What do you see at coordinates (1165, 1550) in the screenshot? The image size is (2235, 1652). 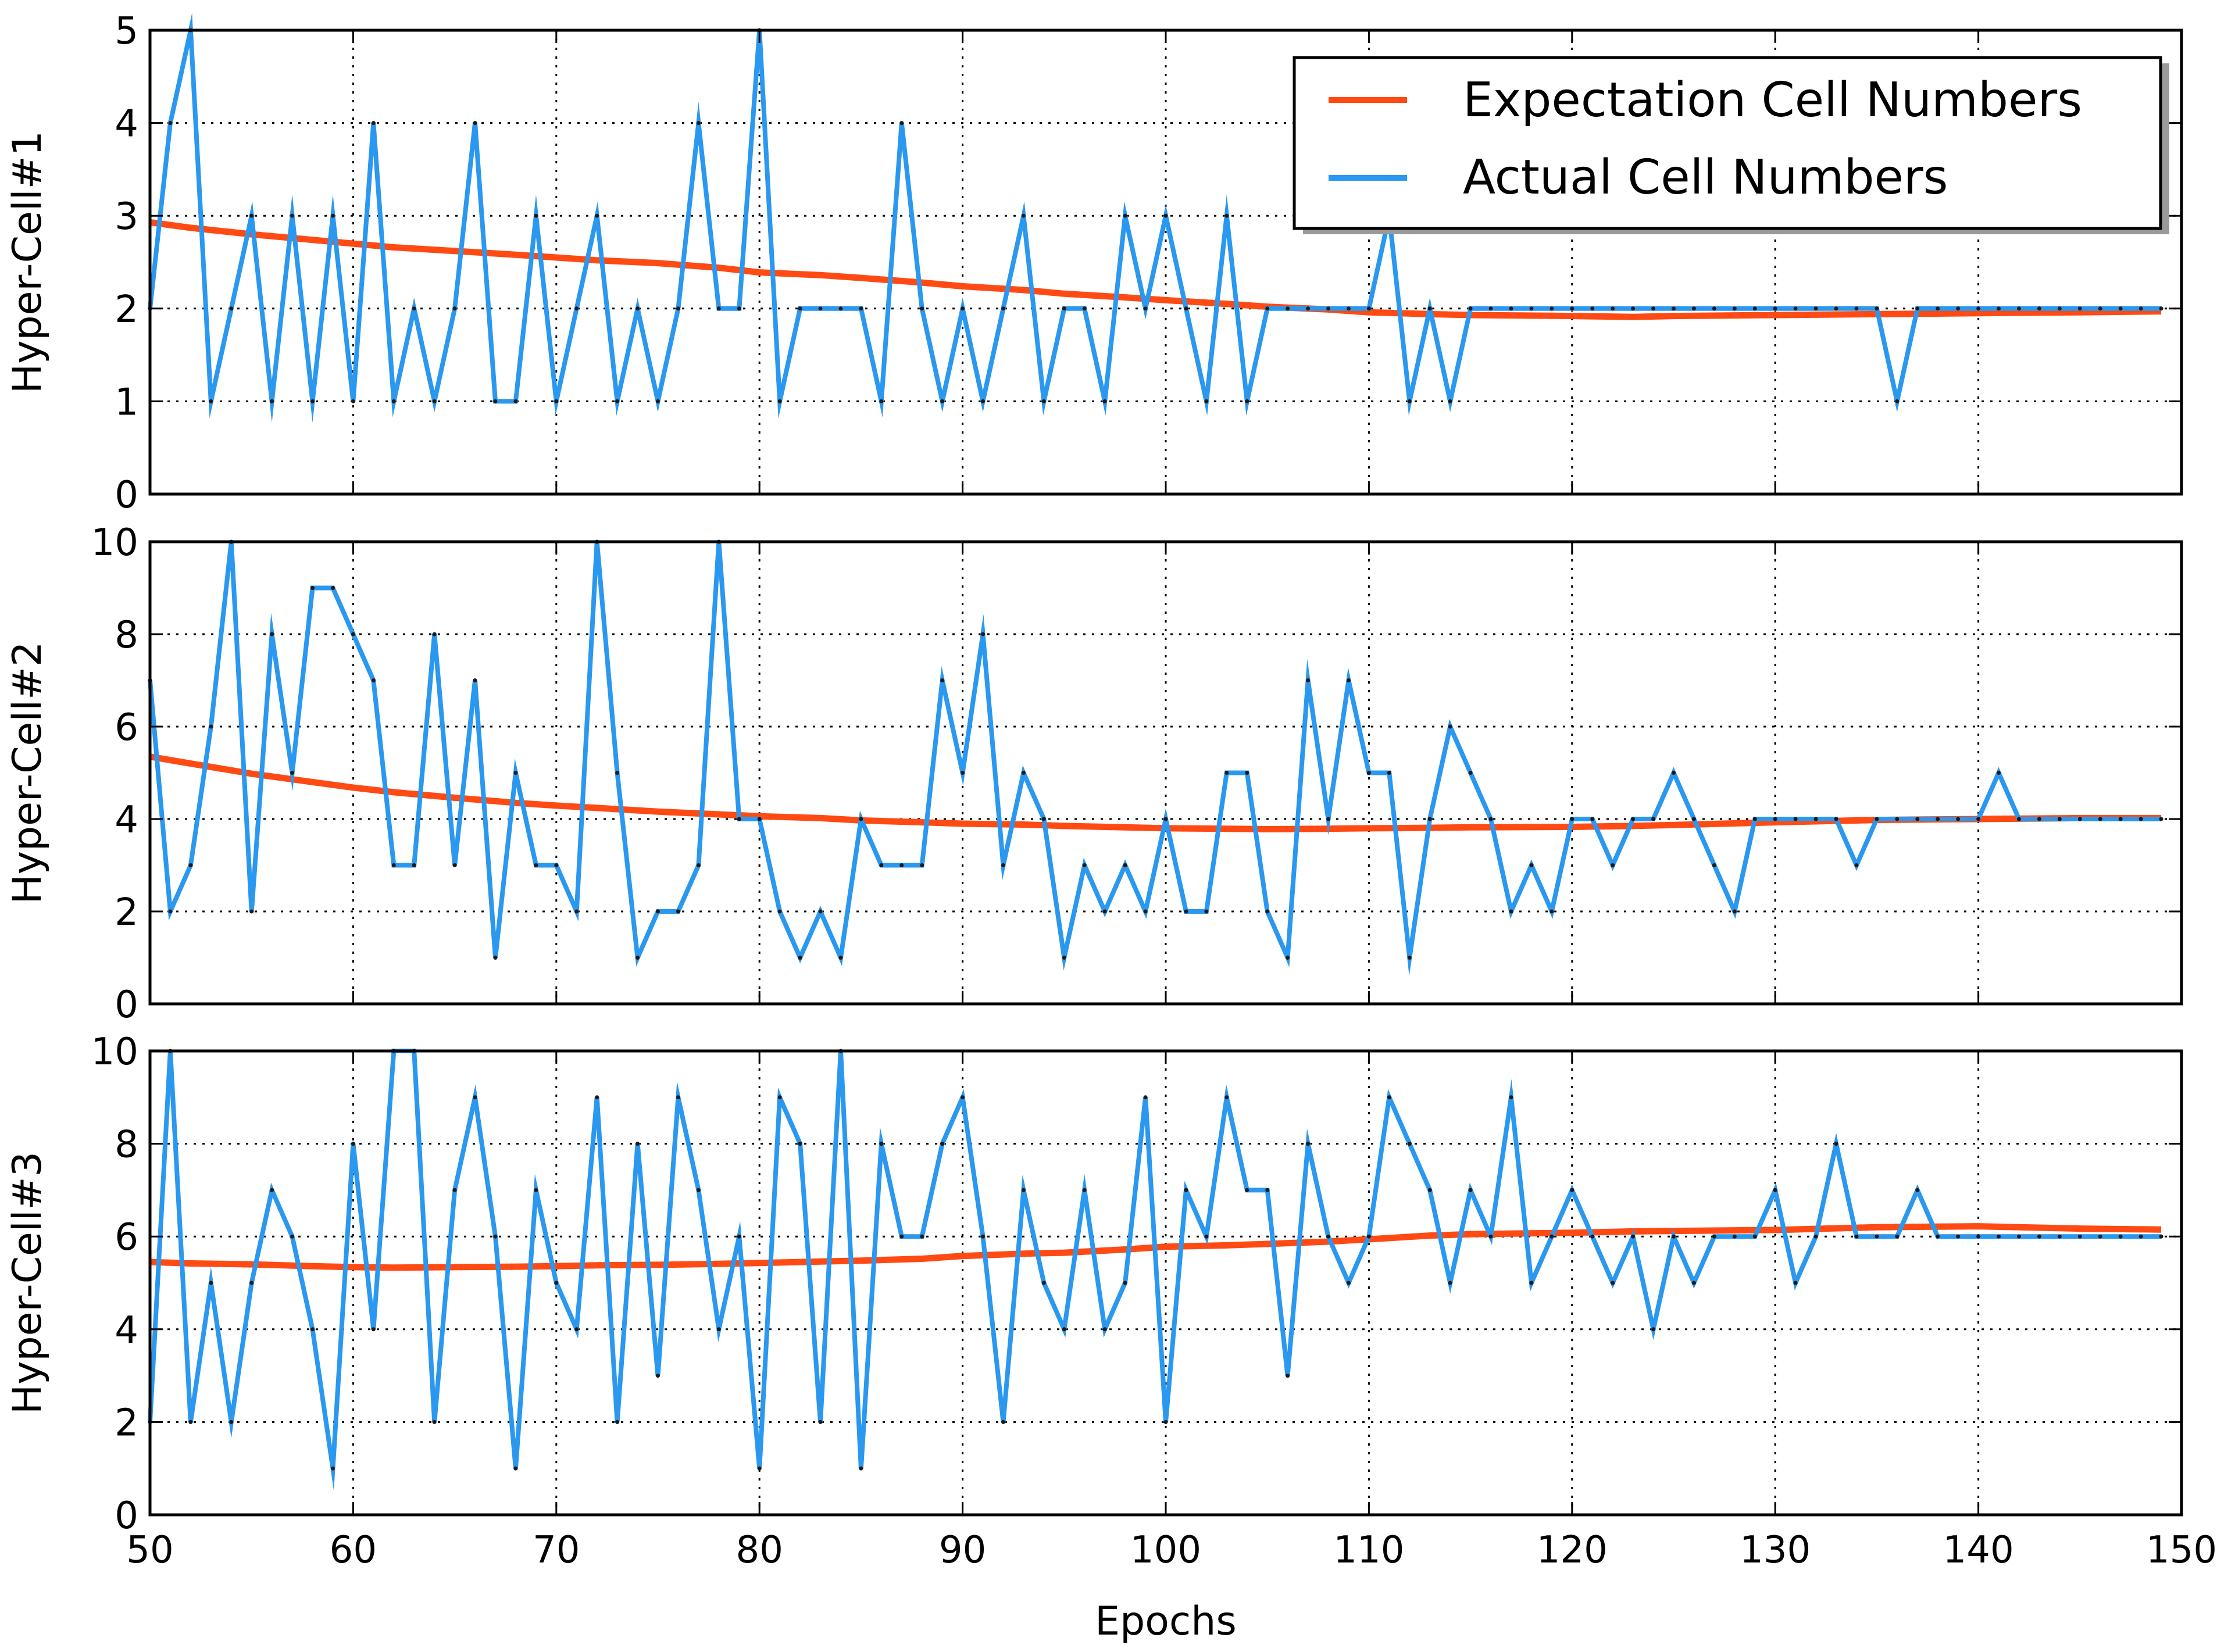 I see `xtick-label-100: 100` at bounding box center [1165, 1550].